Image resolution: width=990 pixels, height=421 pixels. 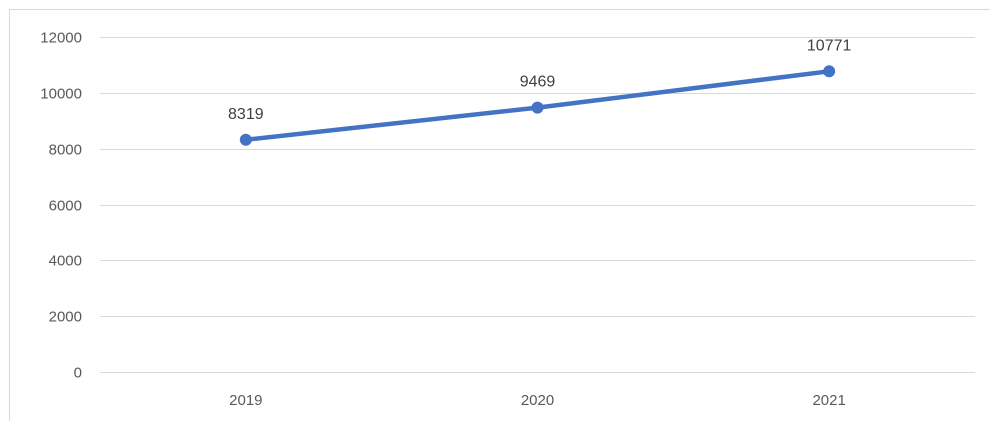 What do you see at coordinates (828, 400) in the screenshot?
I see `x-tick-label: 2021` at bounding box center [828, 400].